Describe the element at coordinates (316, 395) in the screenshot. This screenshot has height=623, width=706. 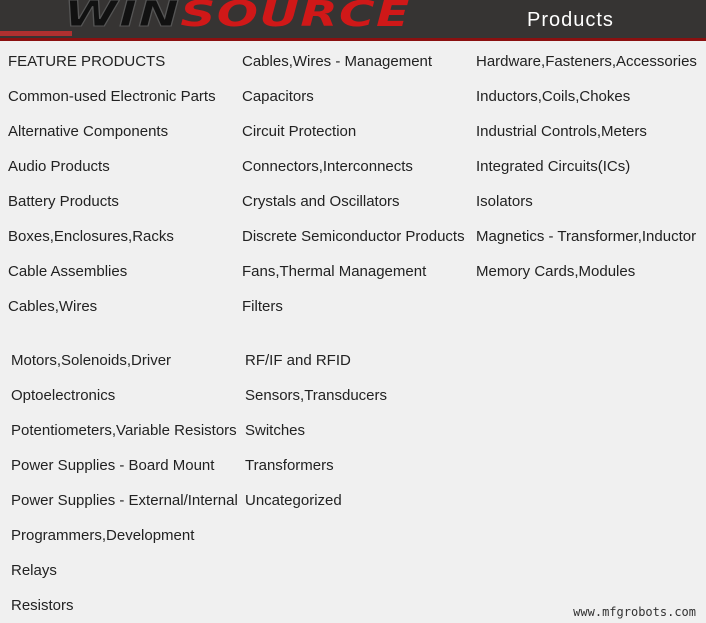
I see `category-link: Sensors,Transducers` at that location.